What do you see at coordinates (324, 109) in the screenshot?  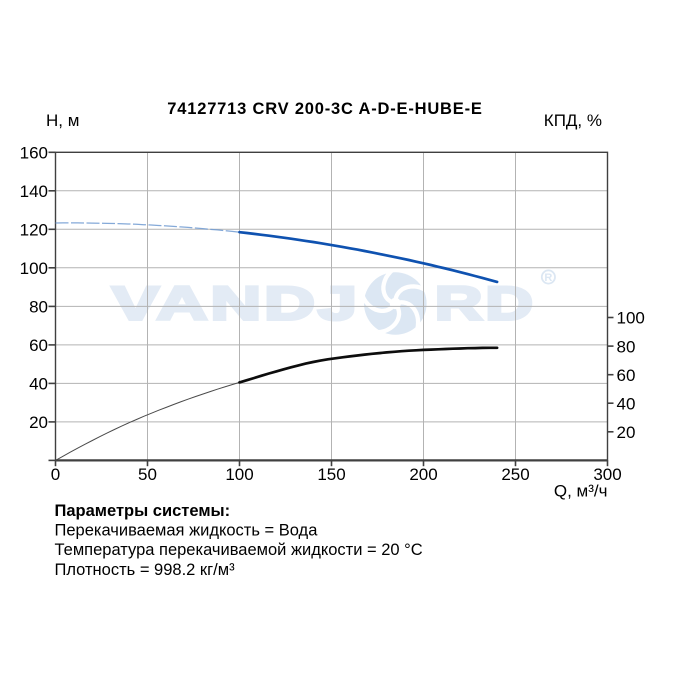 I see `svg-text:74127713 CRV 200-3C A-D-E-HUBE: 74127713 CRV 200-3C A-D-E-HUBE-E` at bounding box center [324, 109].